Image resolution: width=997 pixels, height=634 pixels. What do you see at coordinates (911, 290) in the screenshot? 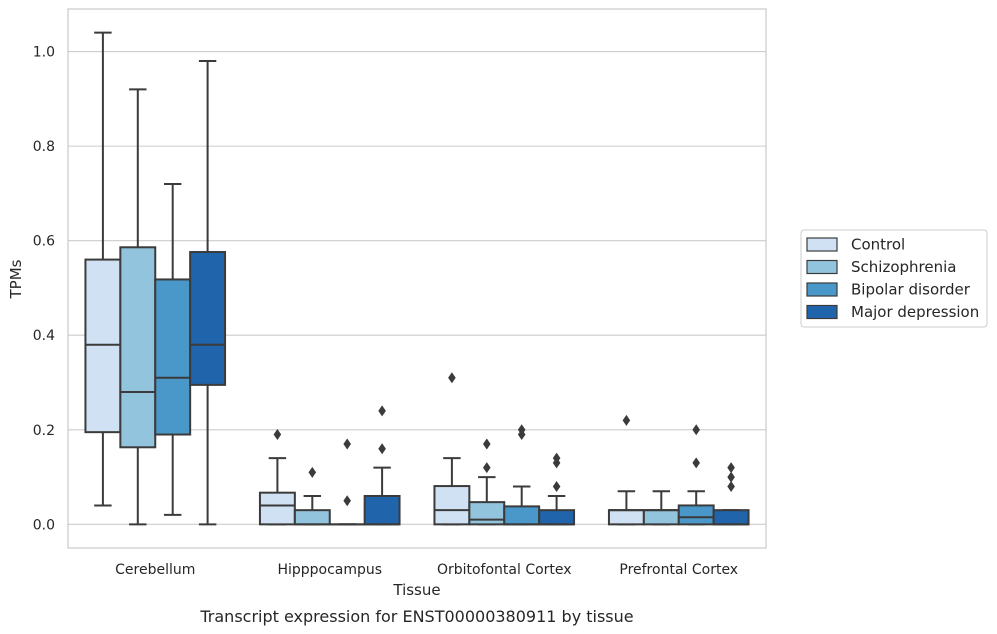
I see `legend-label: Bipolar disorder` at bounding box center [911, 290].